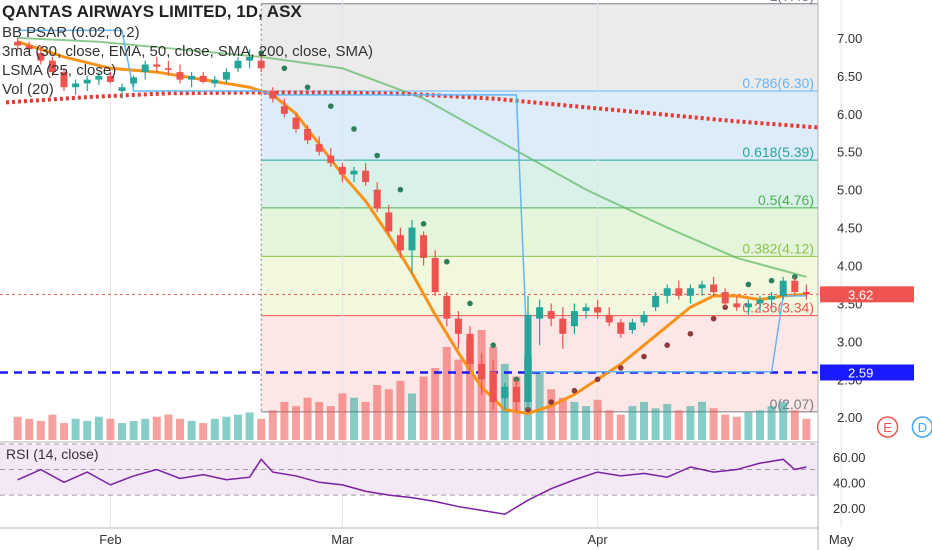 This screenshot has width=932, height=550. I want to click on price-tick-label: 6.00, so click(849, 114).